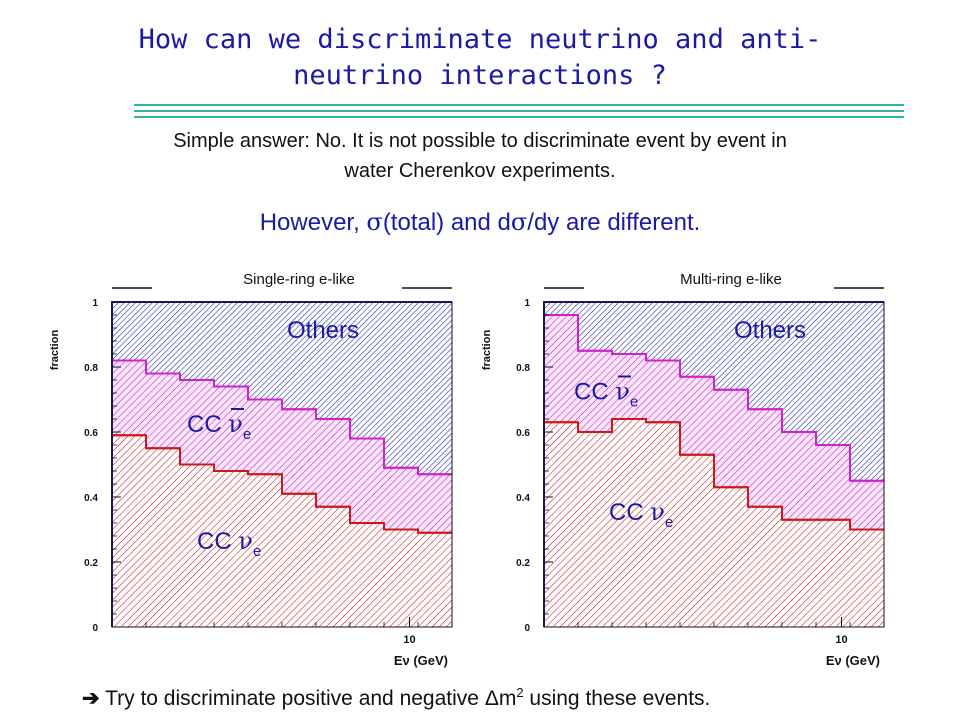  What do you see at coordinates (519, 111) in the screenshot?
I see `title-rule-middle` at bounding box center [519, 111].